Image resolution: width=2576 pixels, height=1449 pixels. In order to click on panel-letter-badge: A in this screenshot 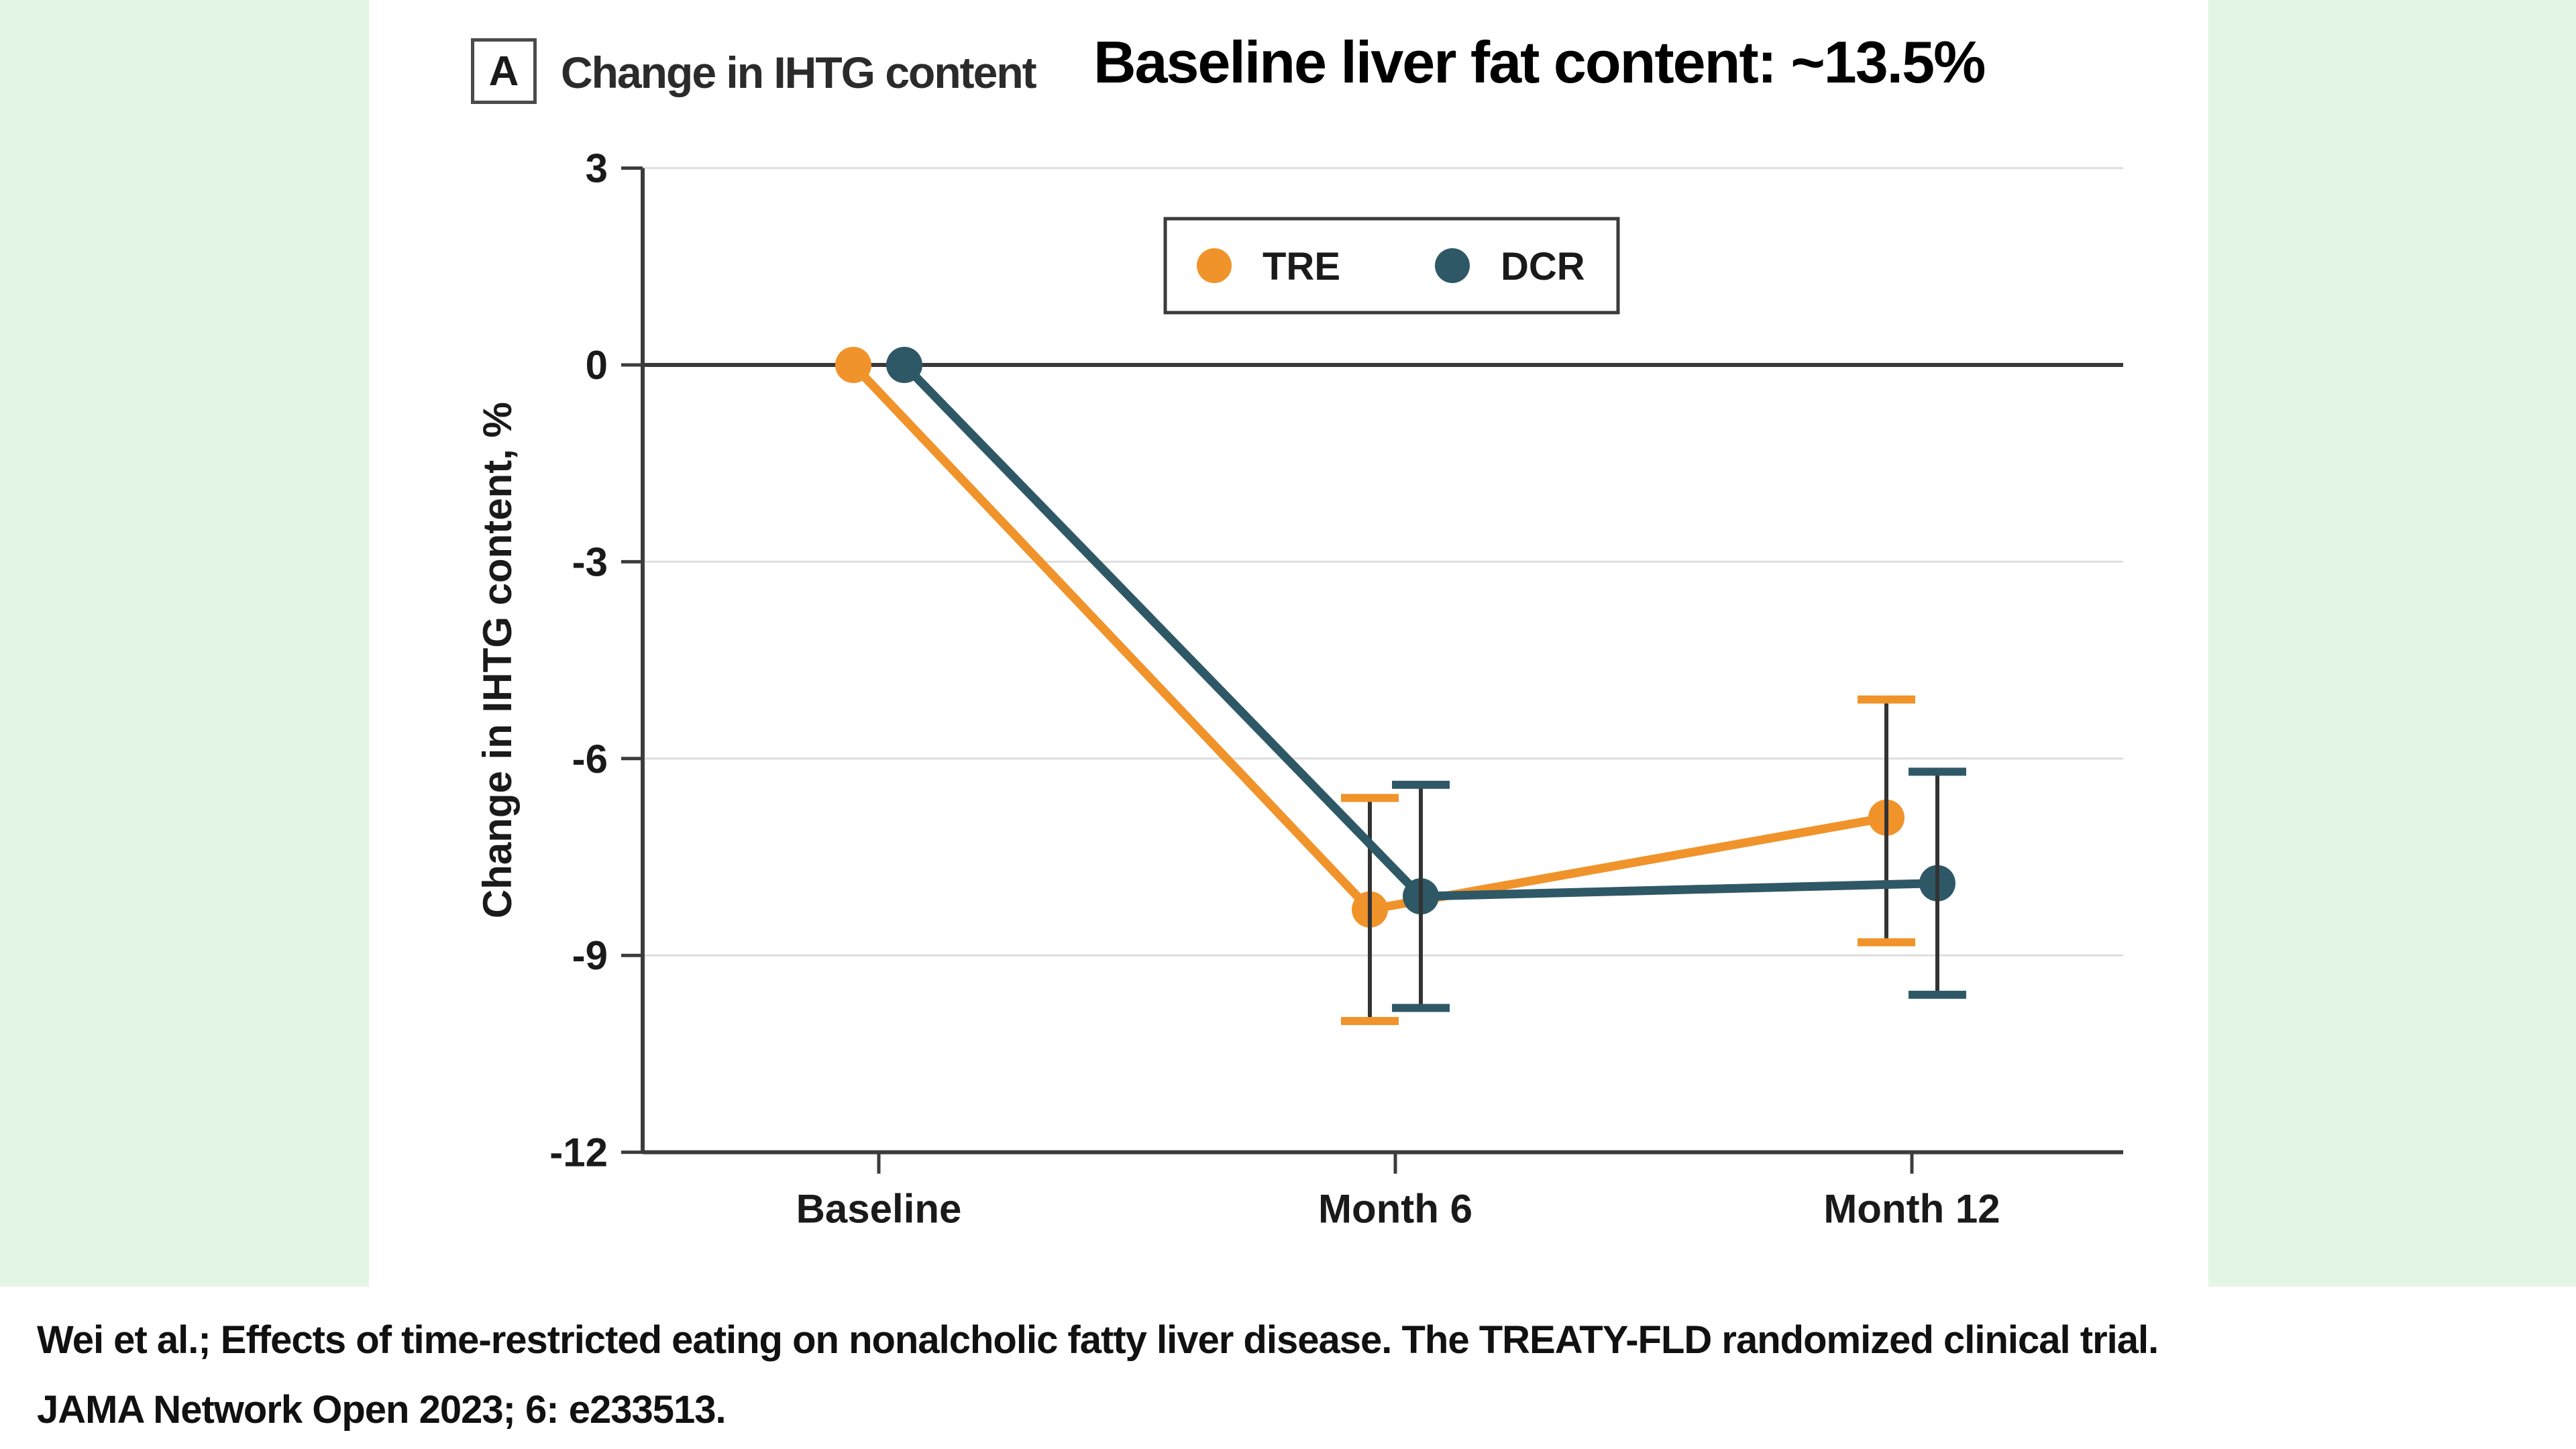, I will do `click(504, 71)`.